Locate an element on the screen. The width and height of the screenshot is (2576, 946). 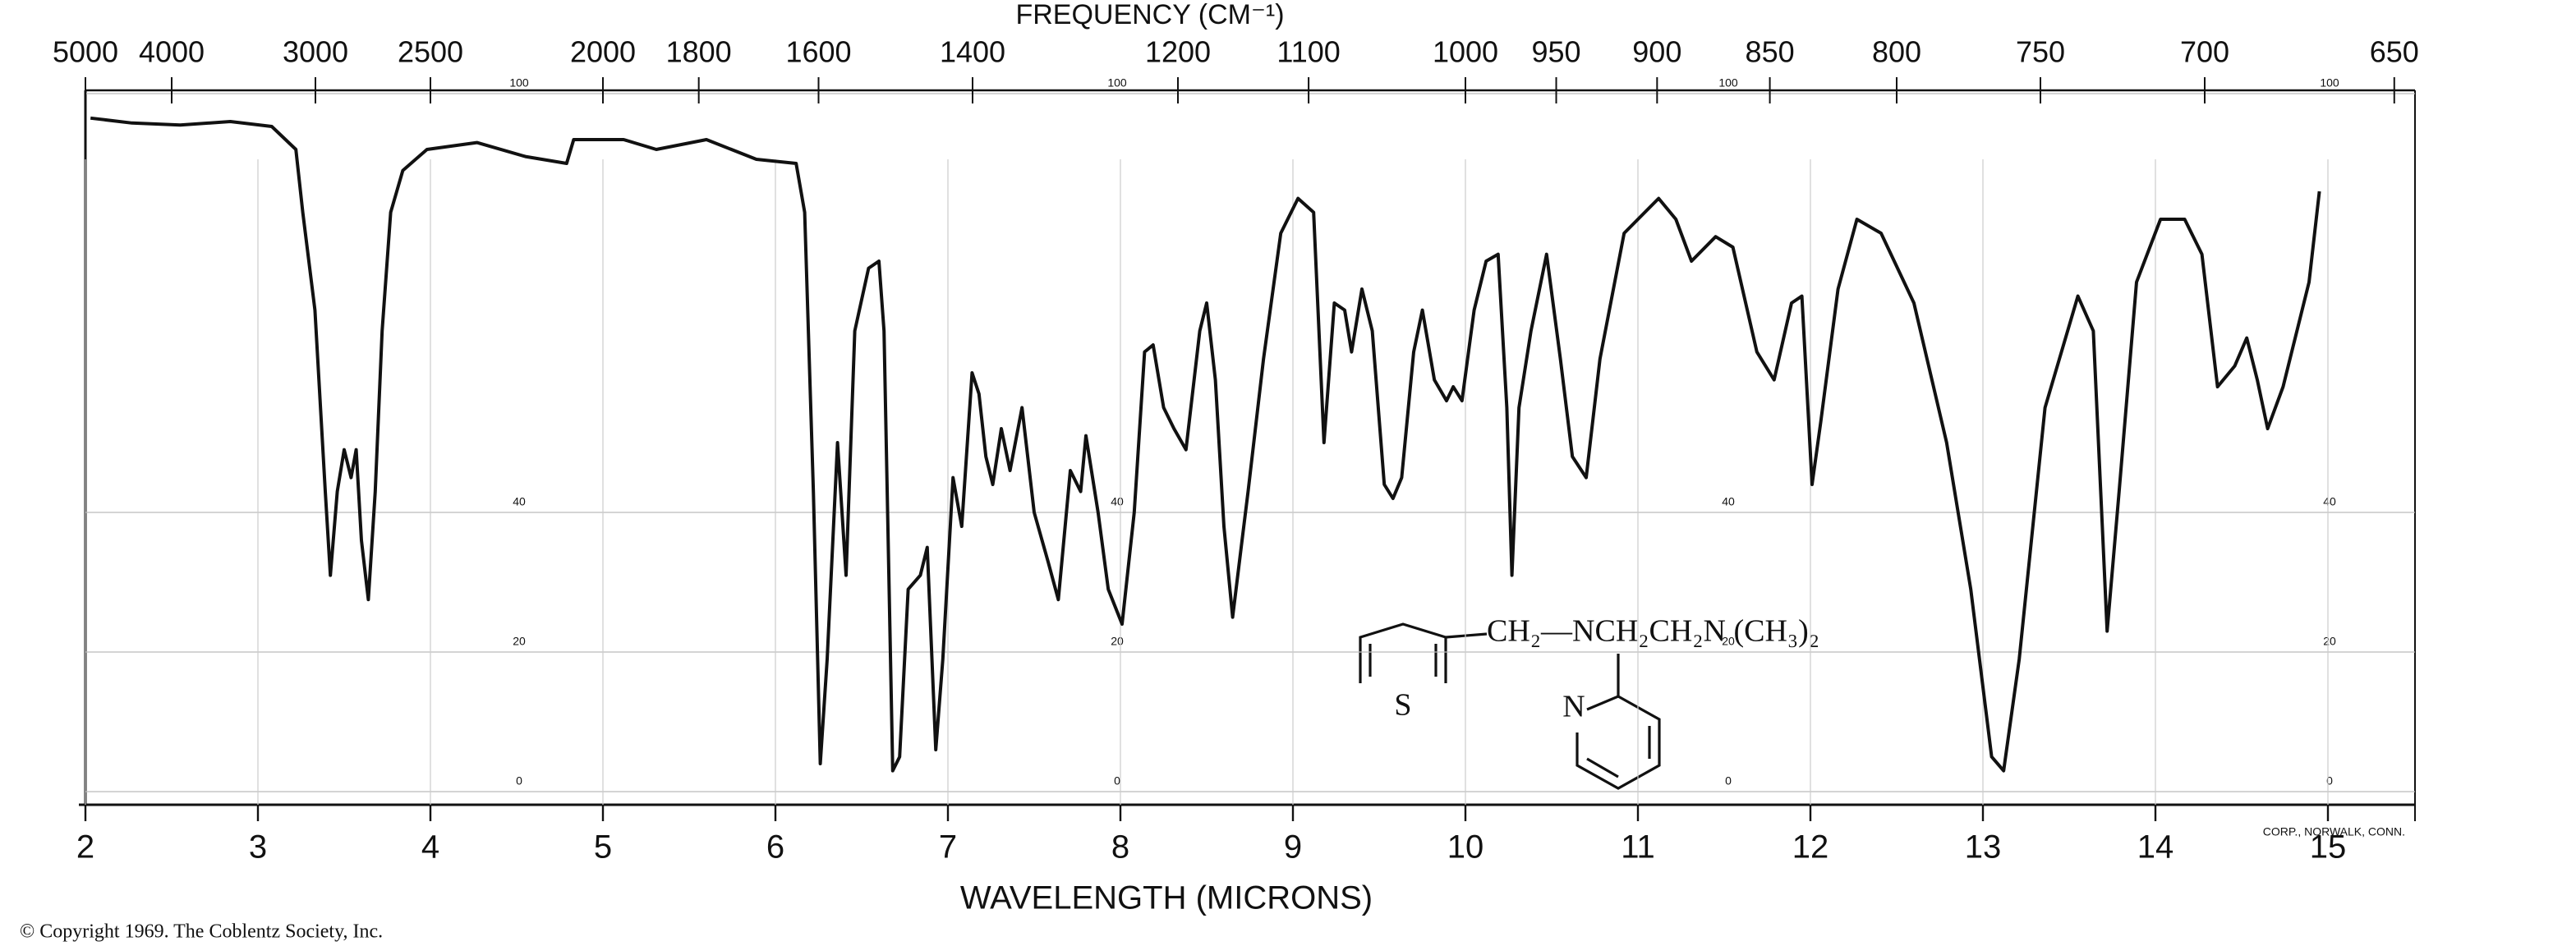
x-tick-label: 6 is located at coordinates (775, 848).